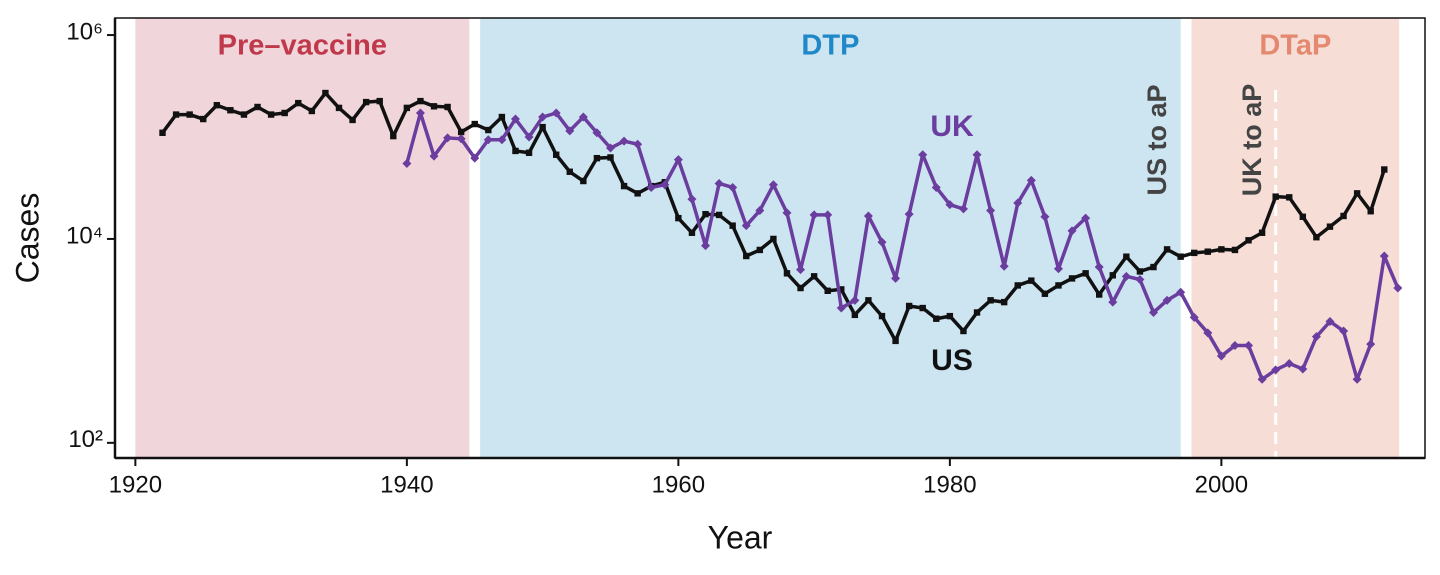 Image resolution: width=1440 pixels, height=575 pixels. Describe the element at coordinates (84, 235) in the screenshot. I see `y-tick-label: 10⁴` at that location.